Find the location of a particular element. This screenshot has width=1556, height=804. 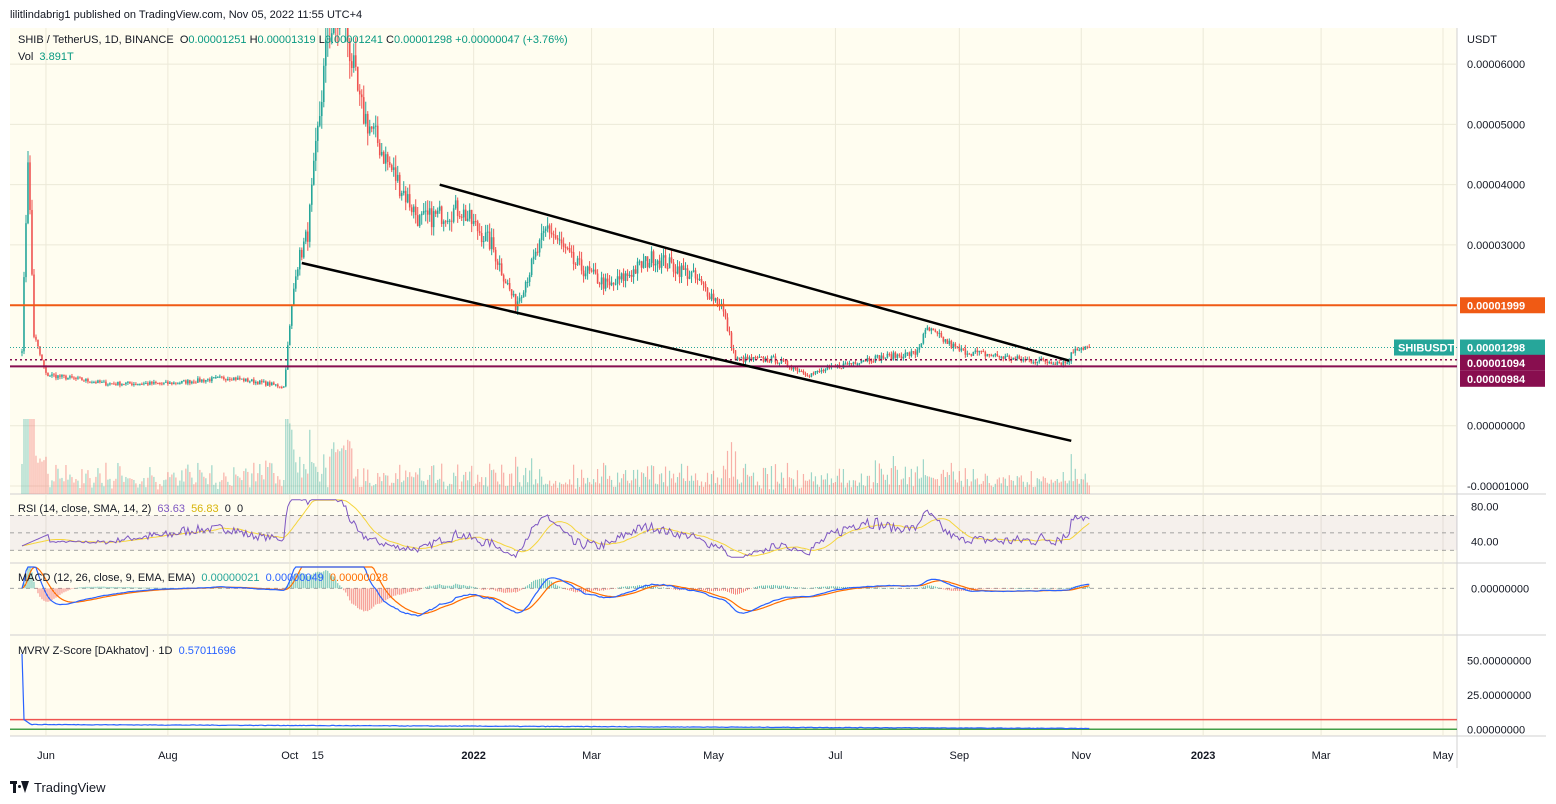

legend-vol: 3.891T is located at coordinates (56, 57).